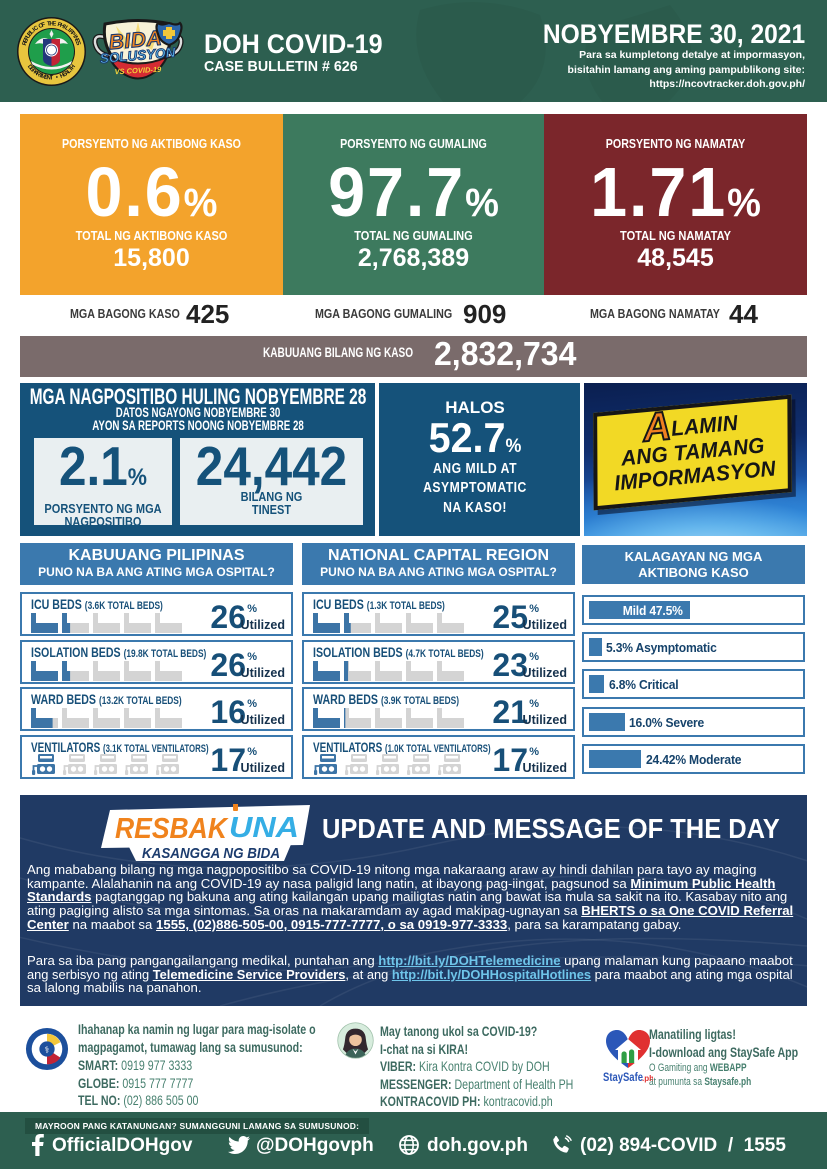 The height and width of the screenshot is (1169, 827). Describe the element at coordinates (623, 1078) in the screenshot. I see `svg-text: StaySafe` at that location.